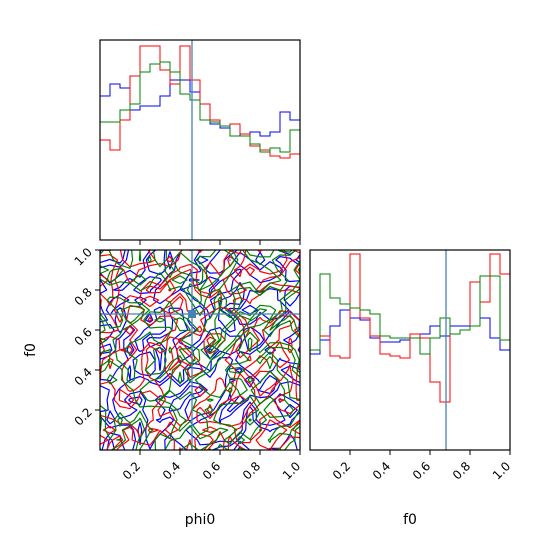  Describe the element at coordinates (171, 470) in the screenshot. I see `tick-label-joint-x: 0.4` at that location.